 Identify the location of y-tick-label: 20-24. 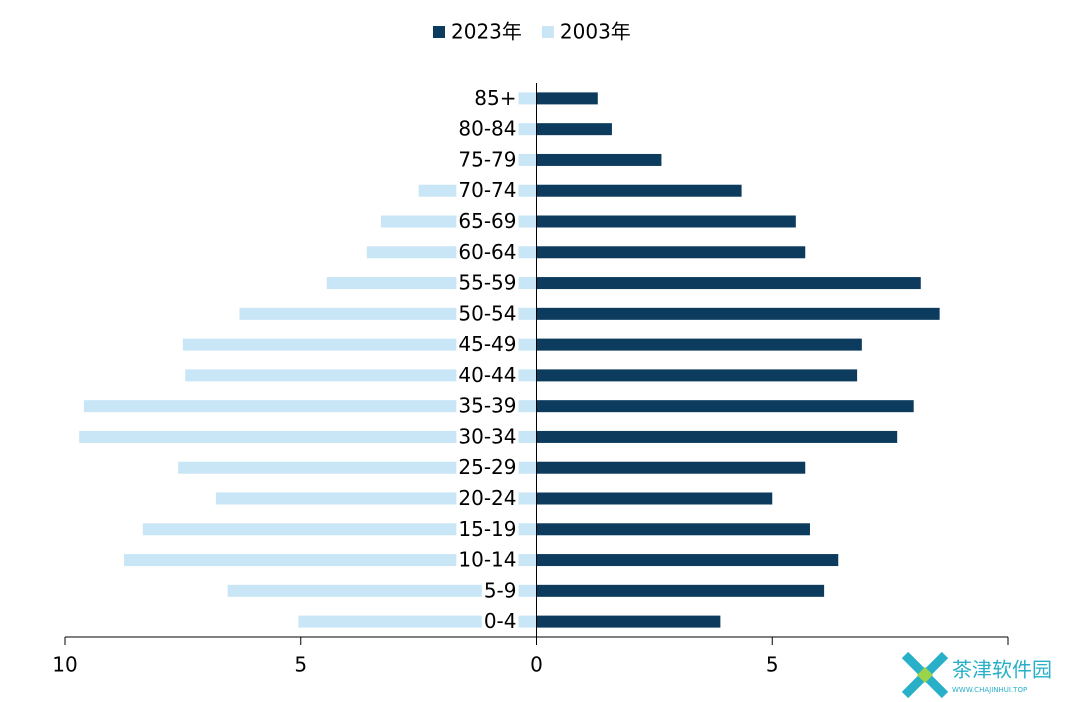
(487, 498).